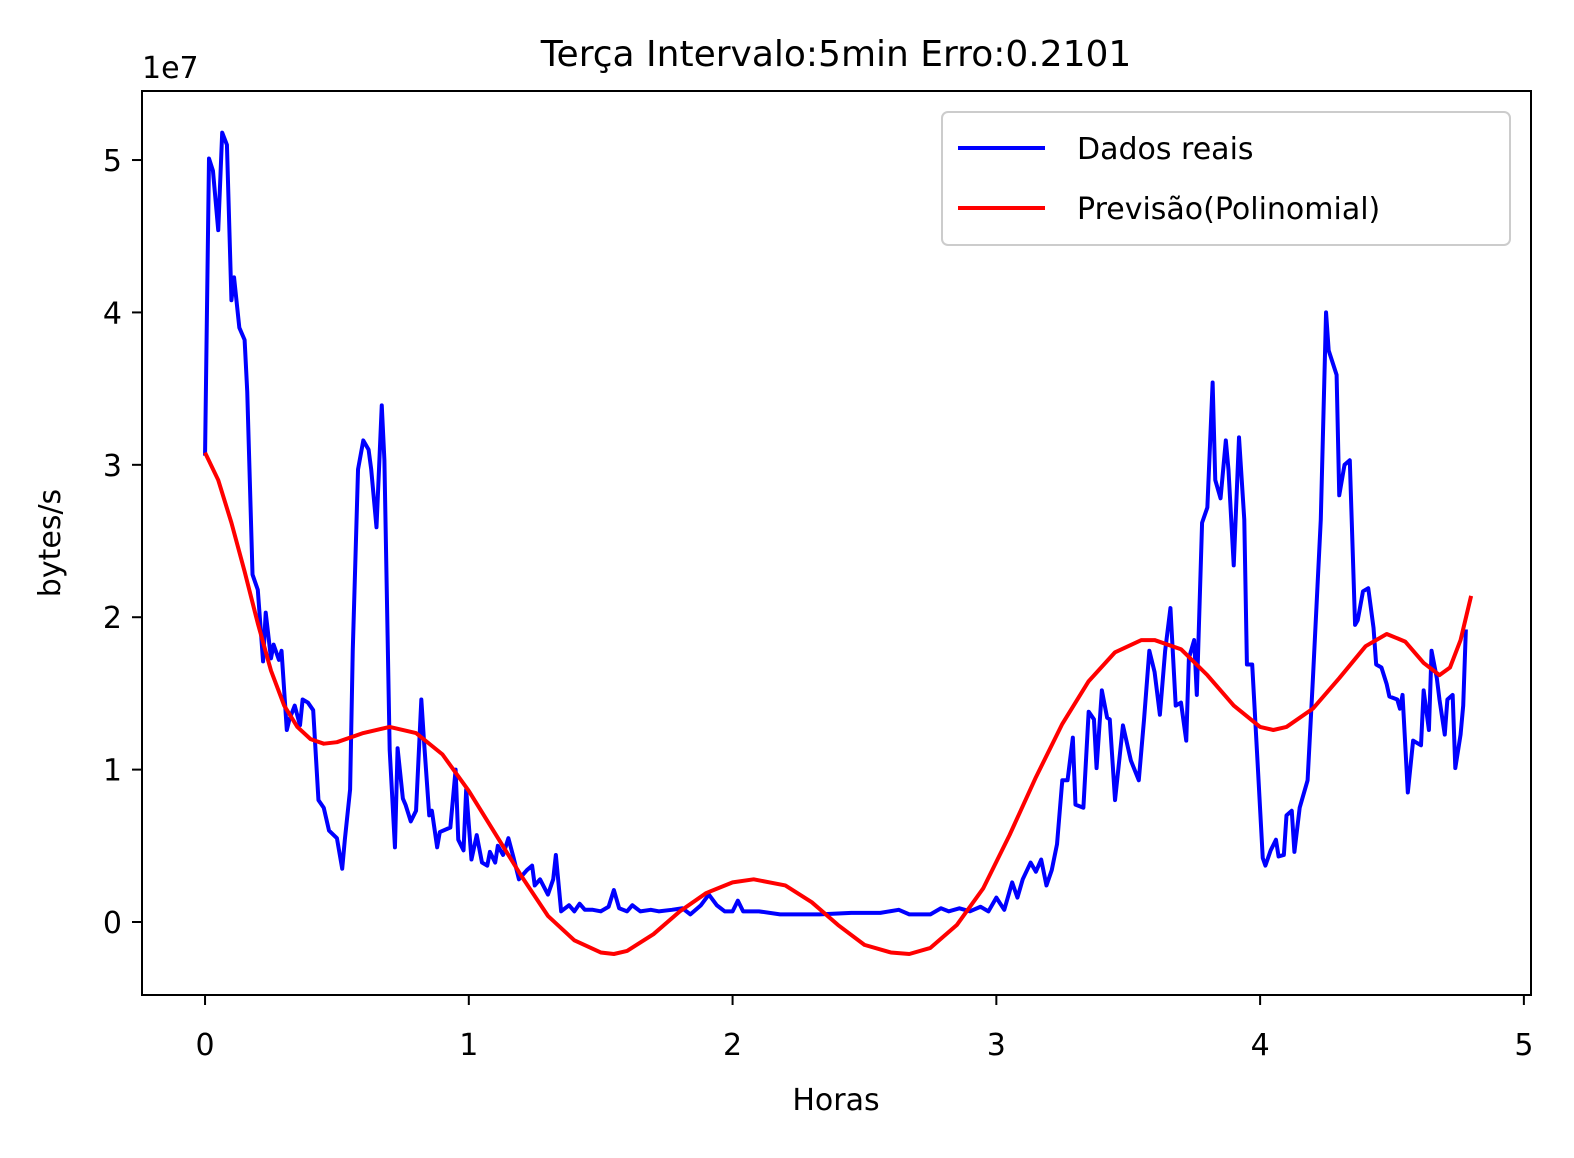  Describe the element at coordinates (112, 771) in the screenshot. I see `y-tick-label: 1` at that location.